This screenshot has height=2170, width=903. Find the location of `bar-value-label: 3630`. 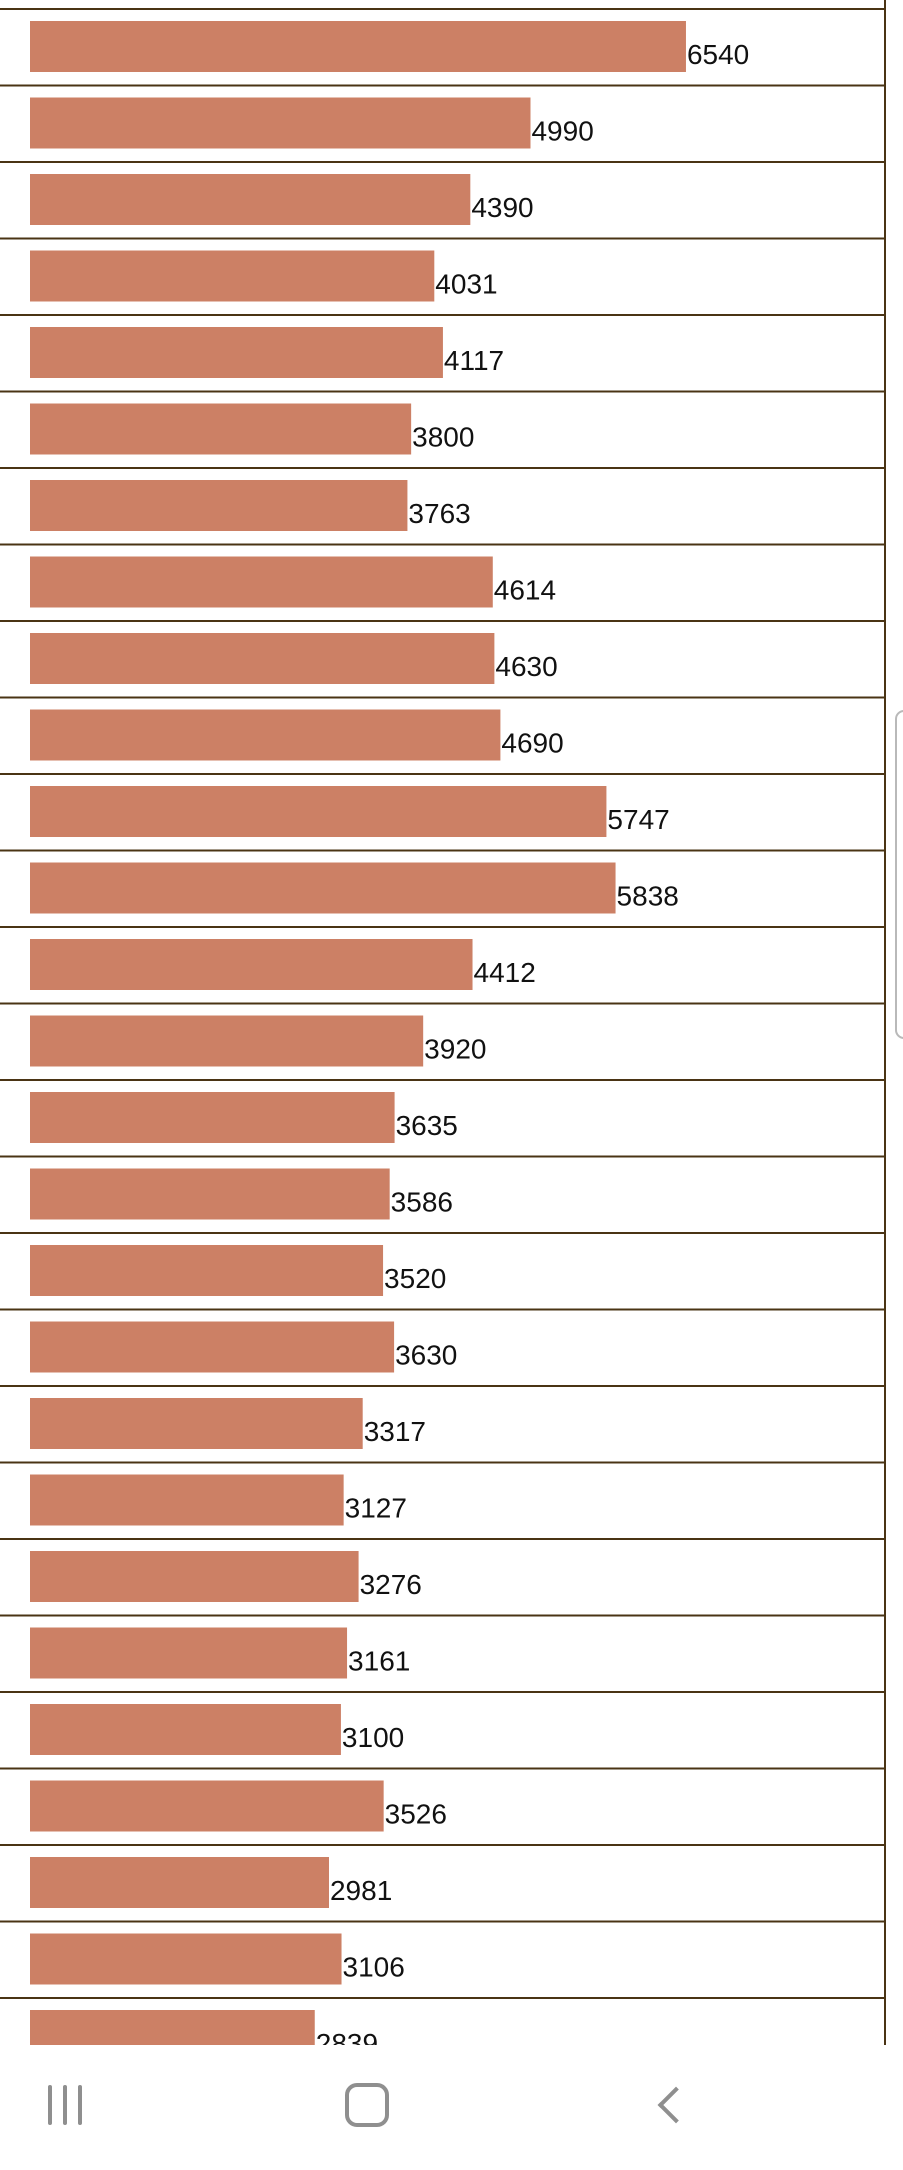

bar-value-label: 3630 is located at coordinates (426, 1355).